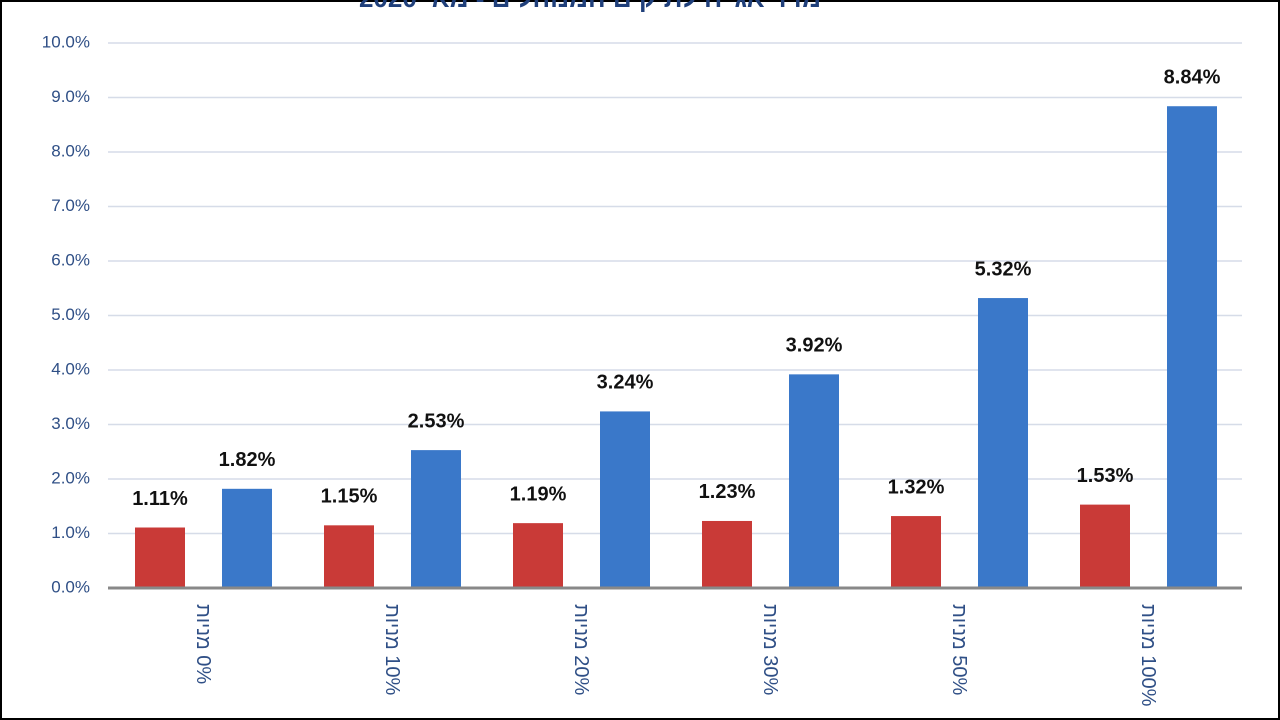 Image resolution: width=1280 pixels, height=720 pixels. Describe the element at coordinates (590, 6) in the screenshot. I see `chart-title: מדד אג"ח לתיקים המנוהלים - מאי 2020` at that location.